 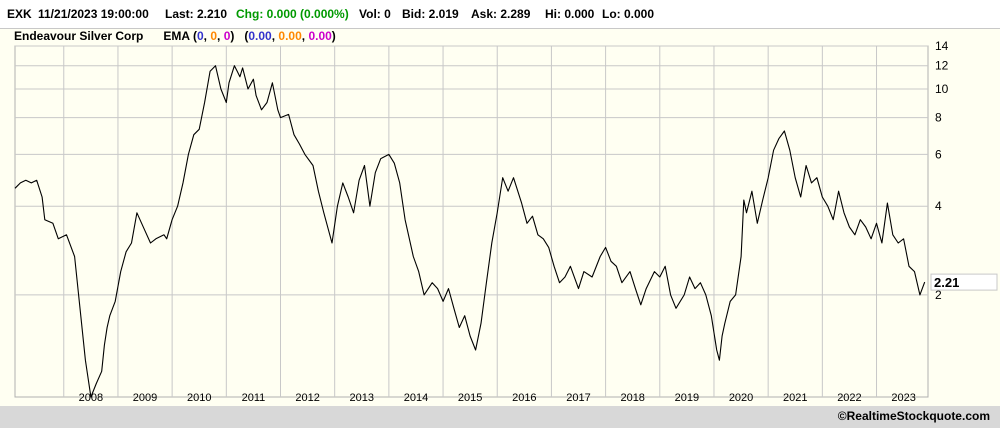 I want to click on x-tick-label: 2015, so click(x=470, y=398).